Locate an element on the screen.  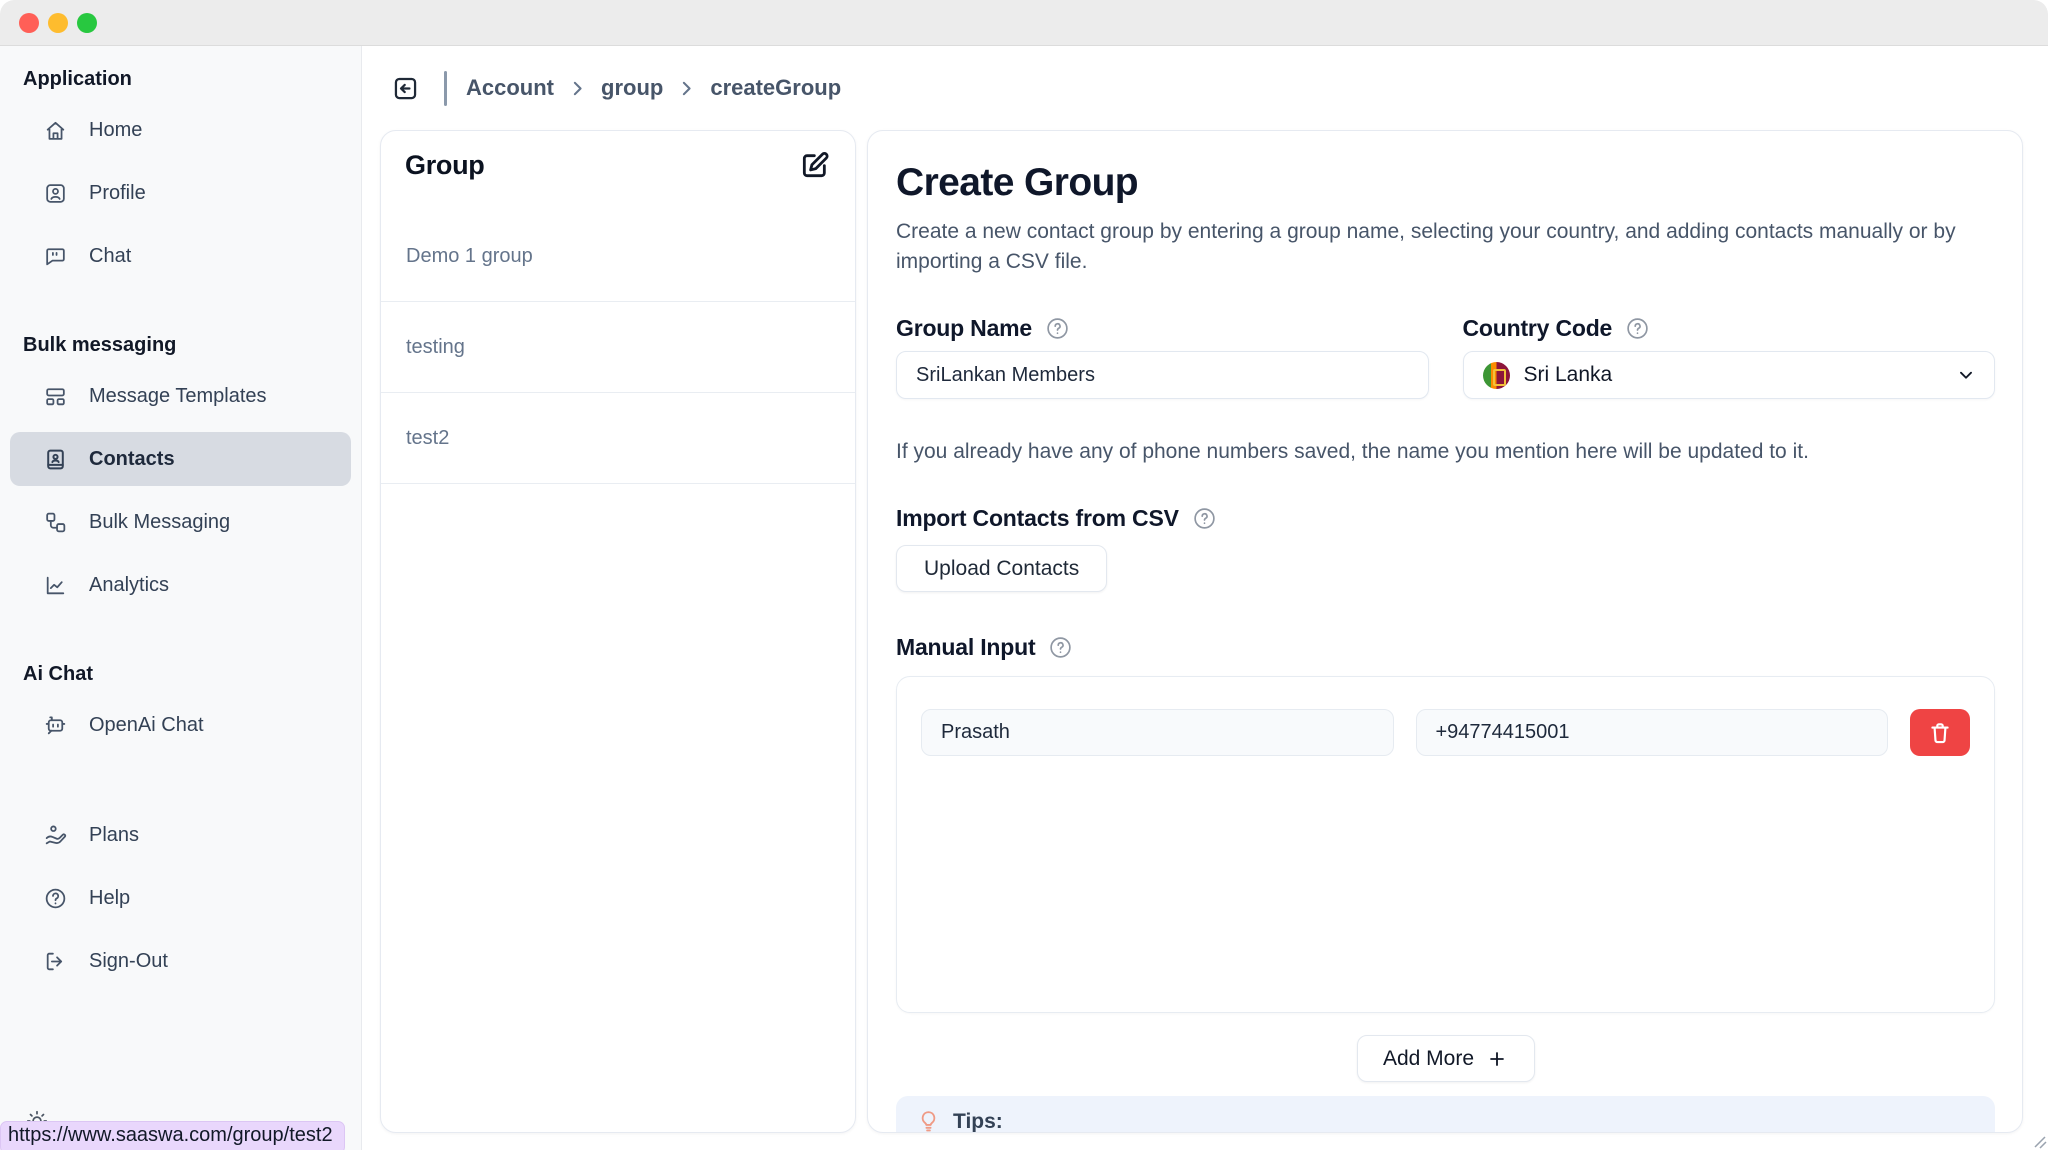
sidebar-section-ai-chat: Ai Chat OpenAi Chat is located at coordinates (180, 707).